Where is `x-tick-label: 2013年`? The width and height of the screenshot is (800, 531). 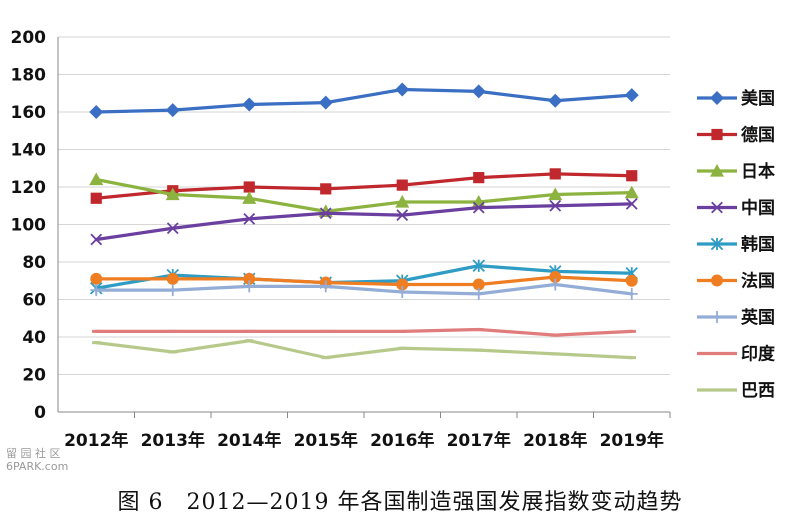 x-tick-label: 2013年 is located at coordinates (173, 440).